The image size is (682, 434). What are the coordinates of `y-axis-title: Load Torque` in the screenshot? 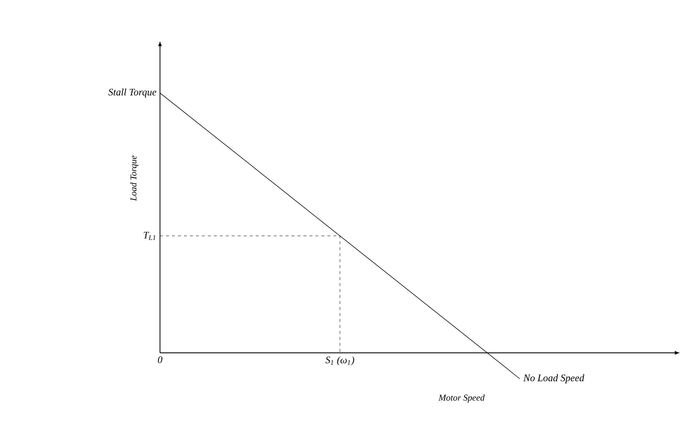 It's located at (134, 179).